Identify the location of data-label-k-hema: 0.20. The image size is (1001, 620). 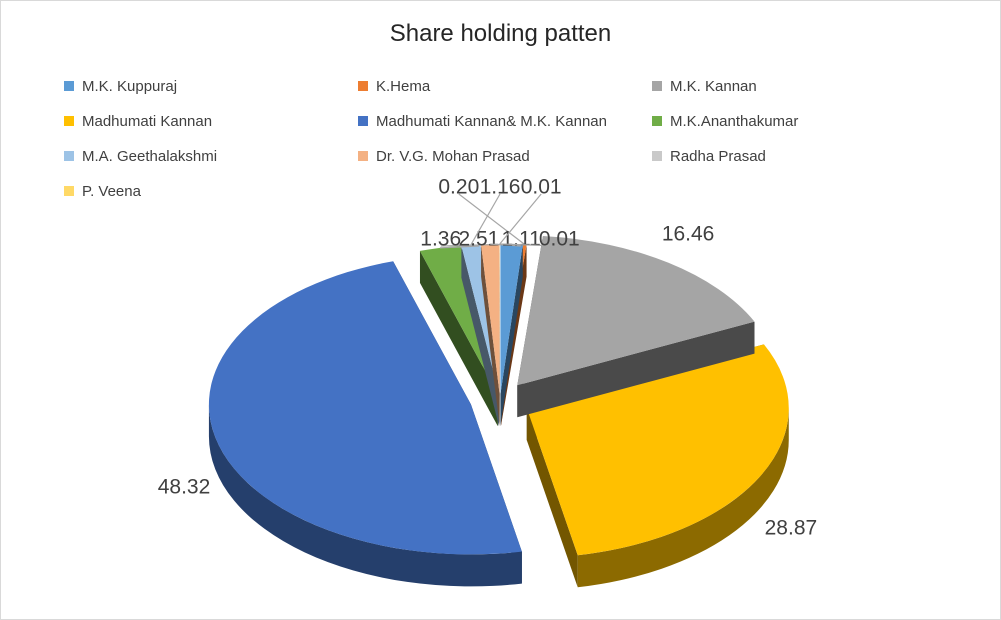
(458, 187).